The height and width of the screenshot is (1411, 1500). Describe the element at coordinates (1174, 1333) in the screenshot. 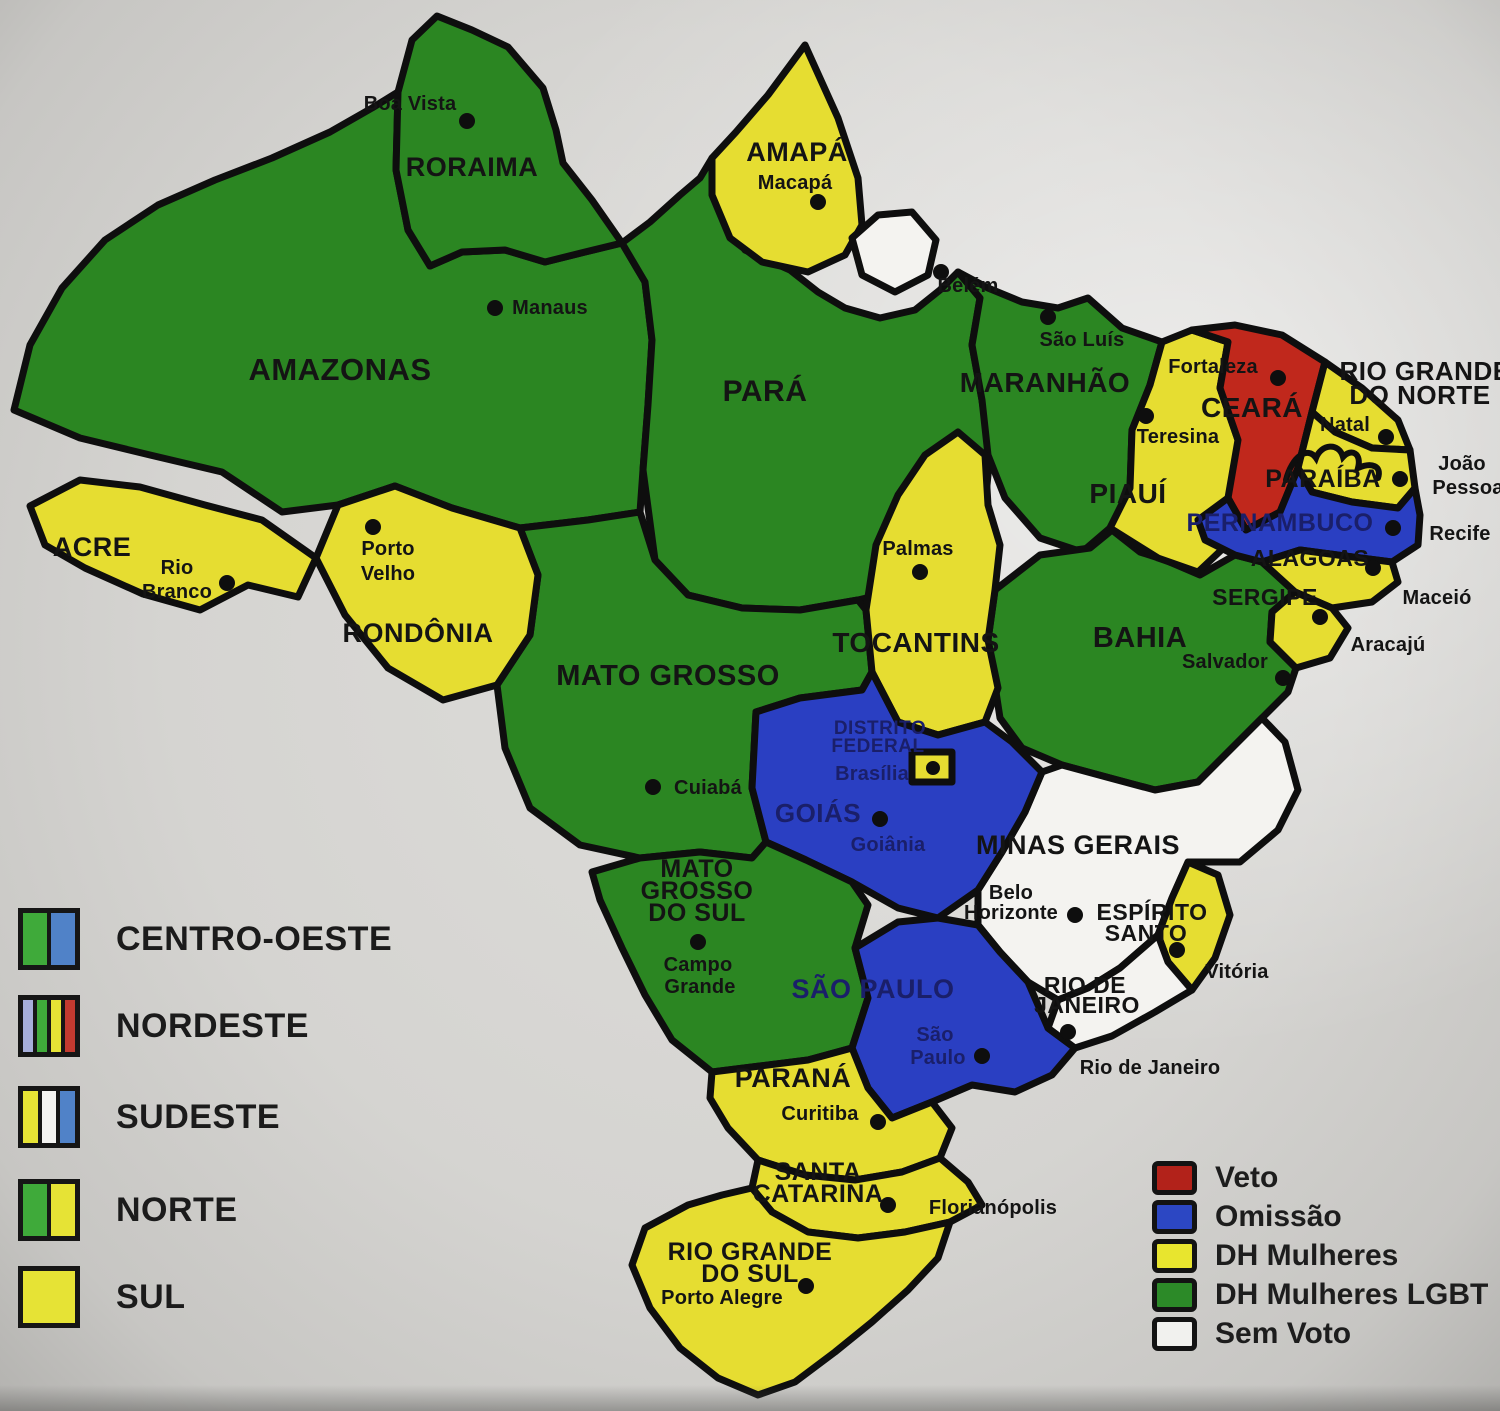

I see `category-swatch-sem-voto` at that location.